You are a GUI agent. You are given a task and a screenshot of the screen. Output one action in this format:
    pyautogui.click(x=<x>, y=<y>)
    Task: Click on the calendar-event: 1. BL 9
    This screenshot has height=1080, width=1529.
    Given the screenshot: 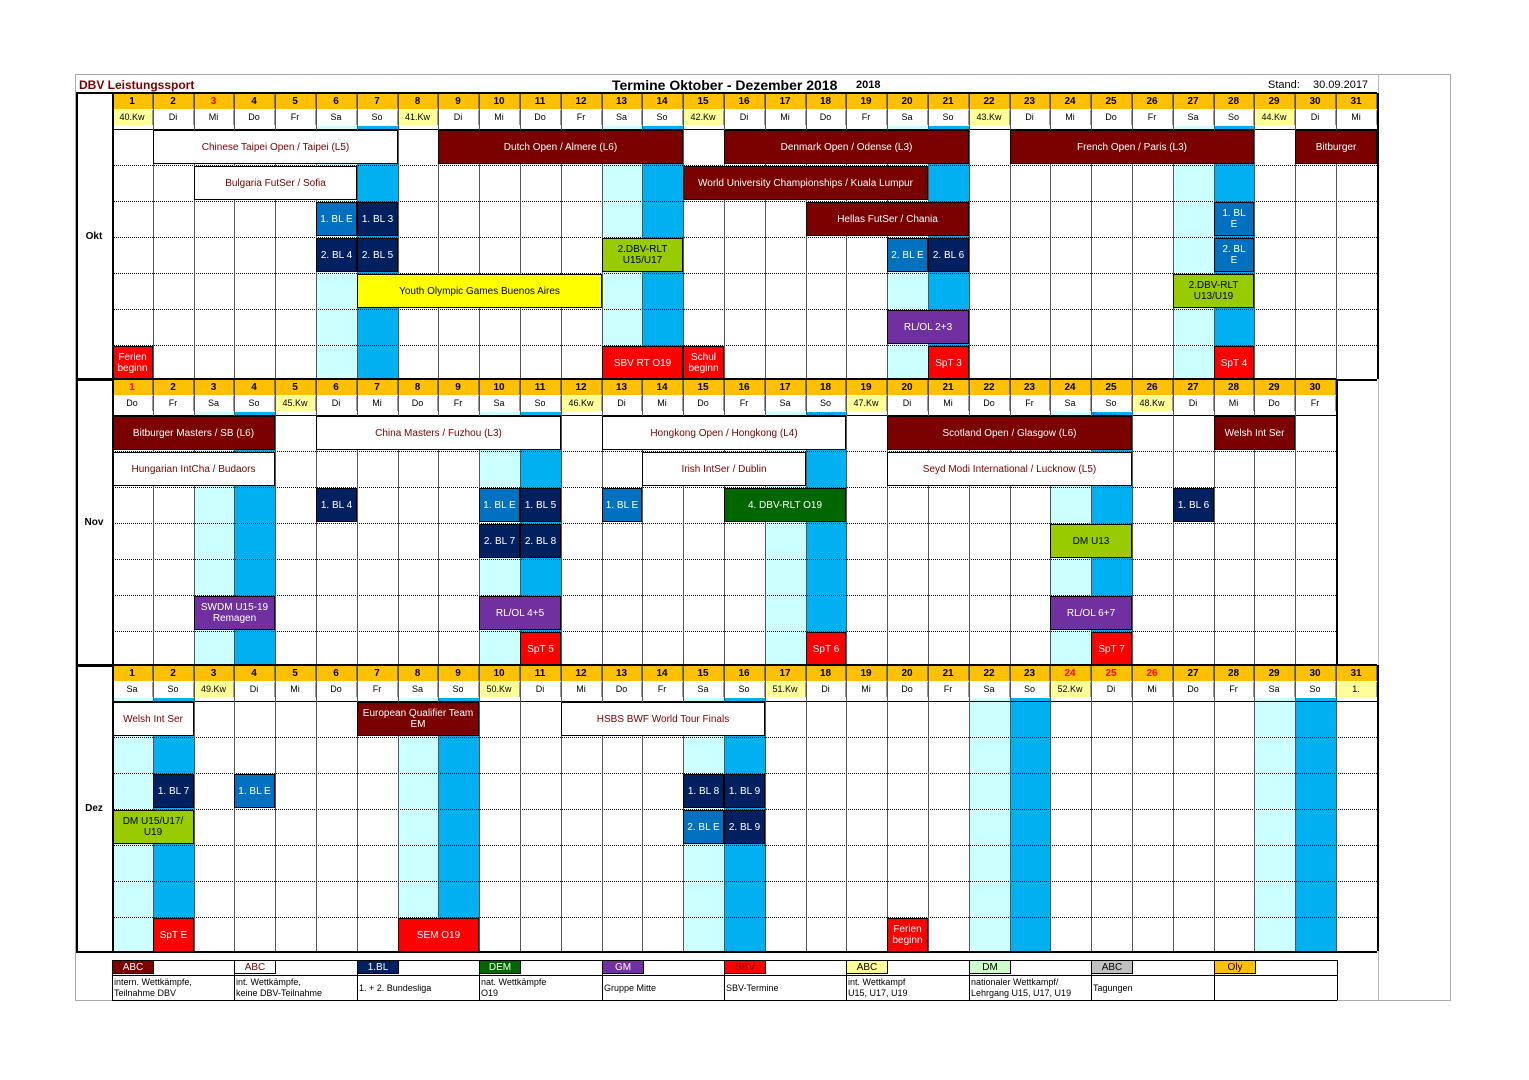 What is the action you would take?
    pyautogui.click(x=744, y=791)
    